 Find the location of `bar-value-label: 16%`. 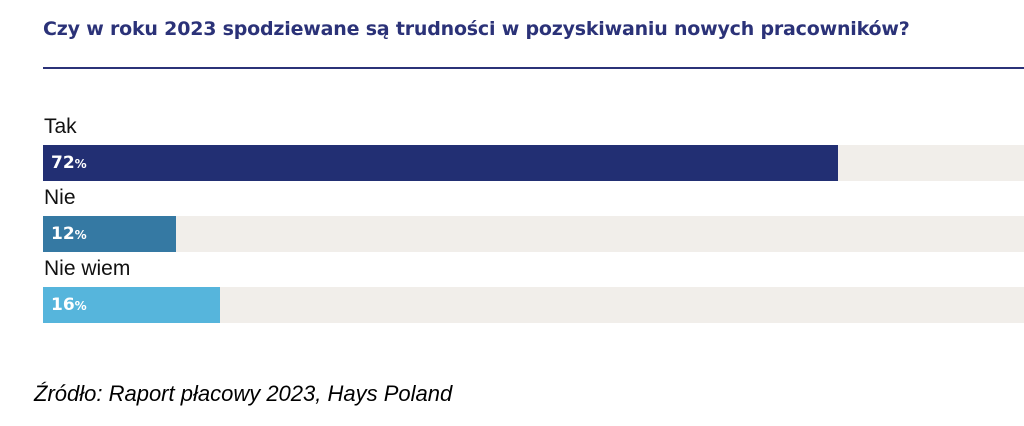

bar-value-label: 16% is located at coordinates (69, 305).